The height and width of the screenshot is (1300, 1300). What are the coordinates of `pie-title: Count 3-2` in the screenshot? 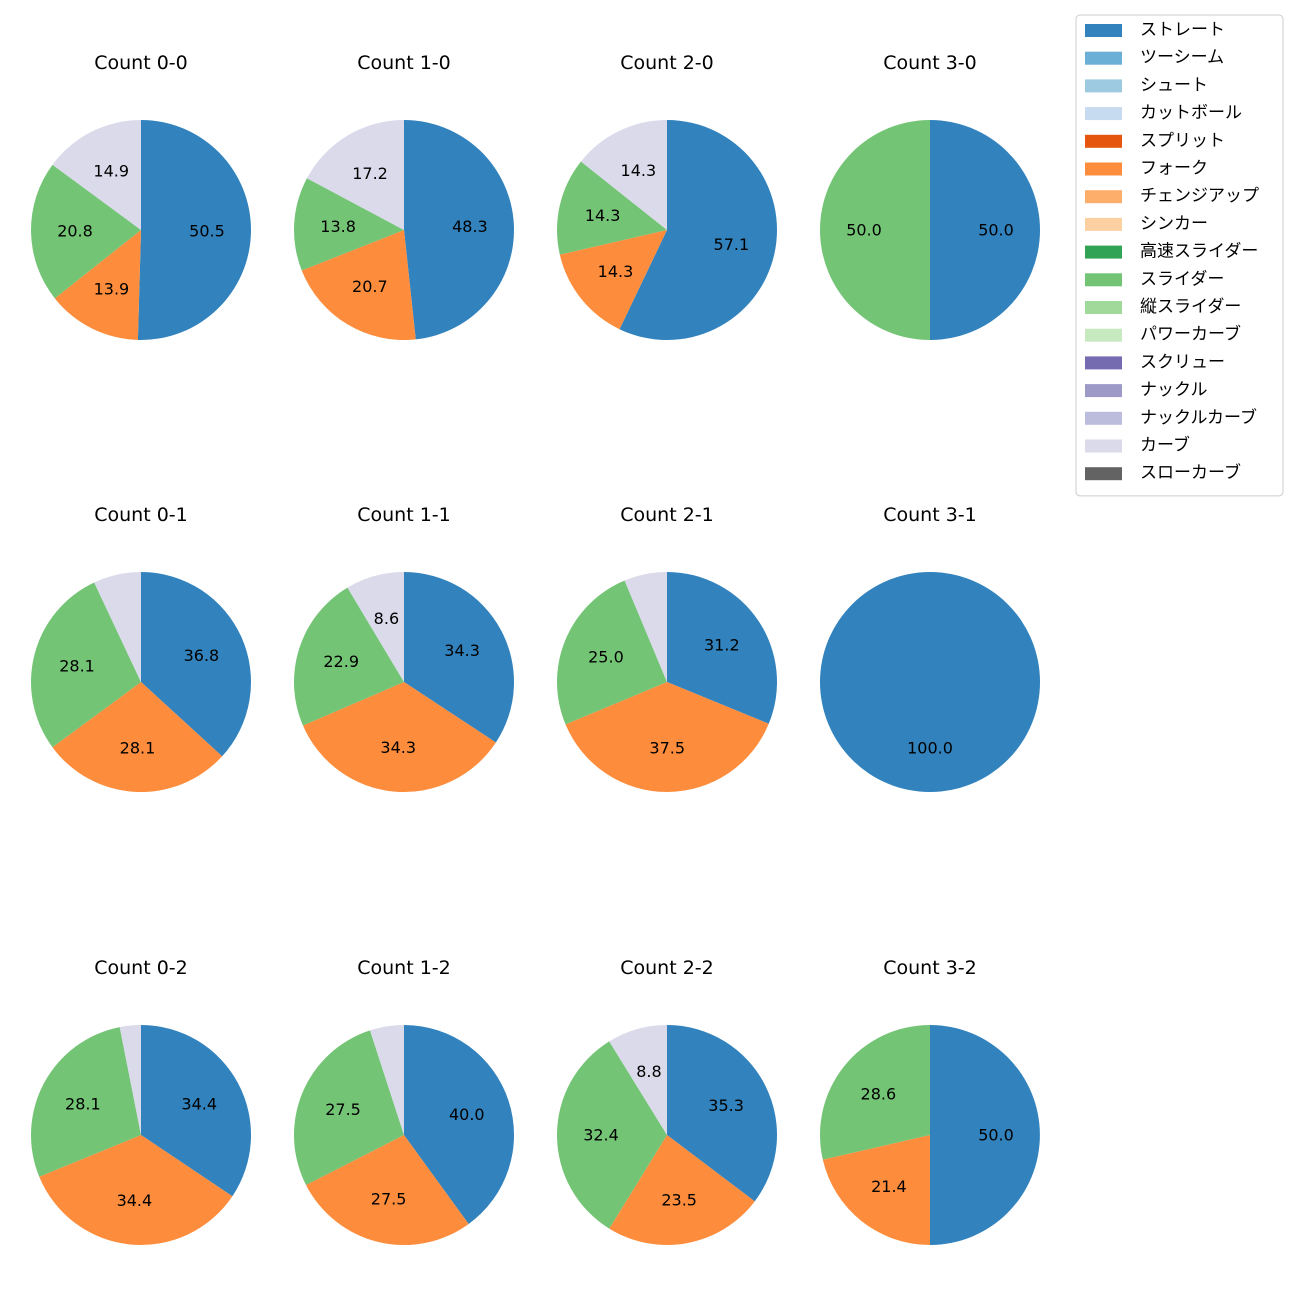 It's located at (930, 968).